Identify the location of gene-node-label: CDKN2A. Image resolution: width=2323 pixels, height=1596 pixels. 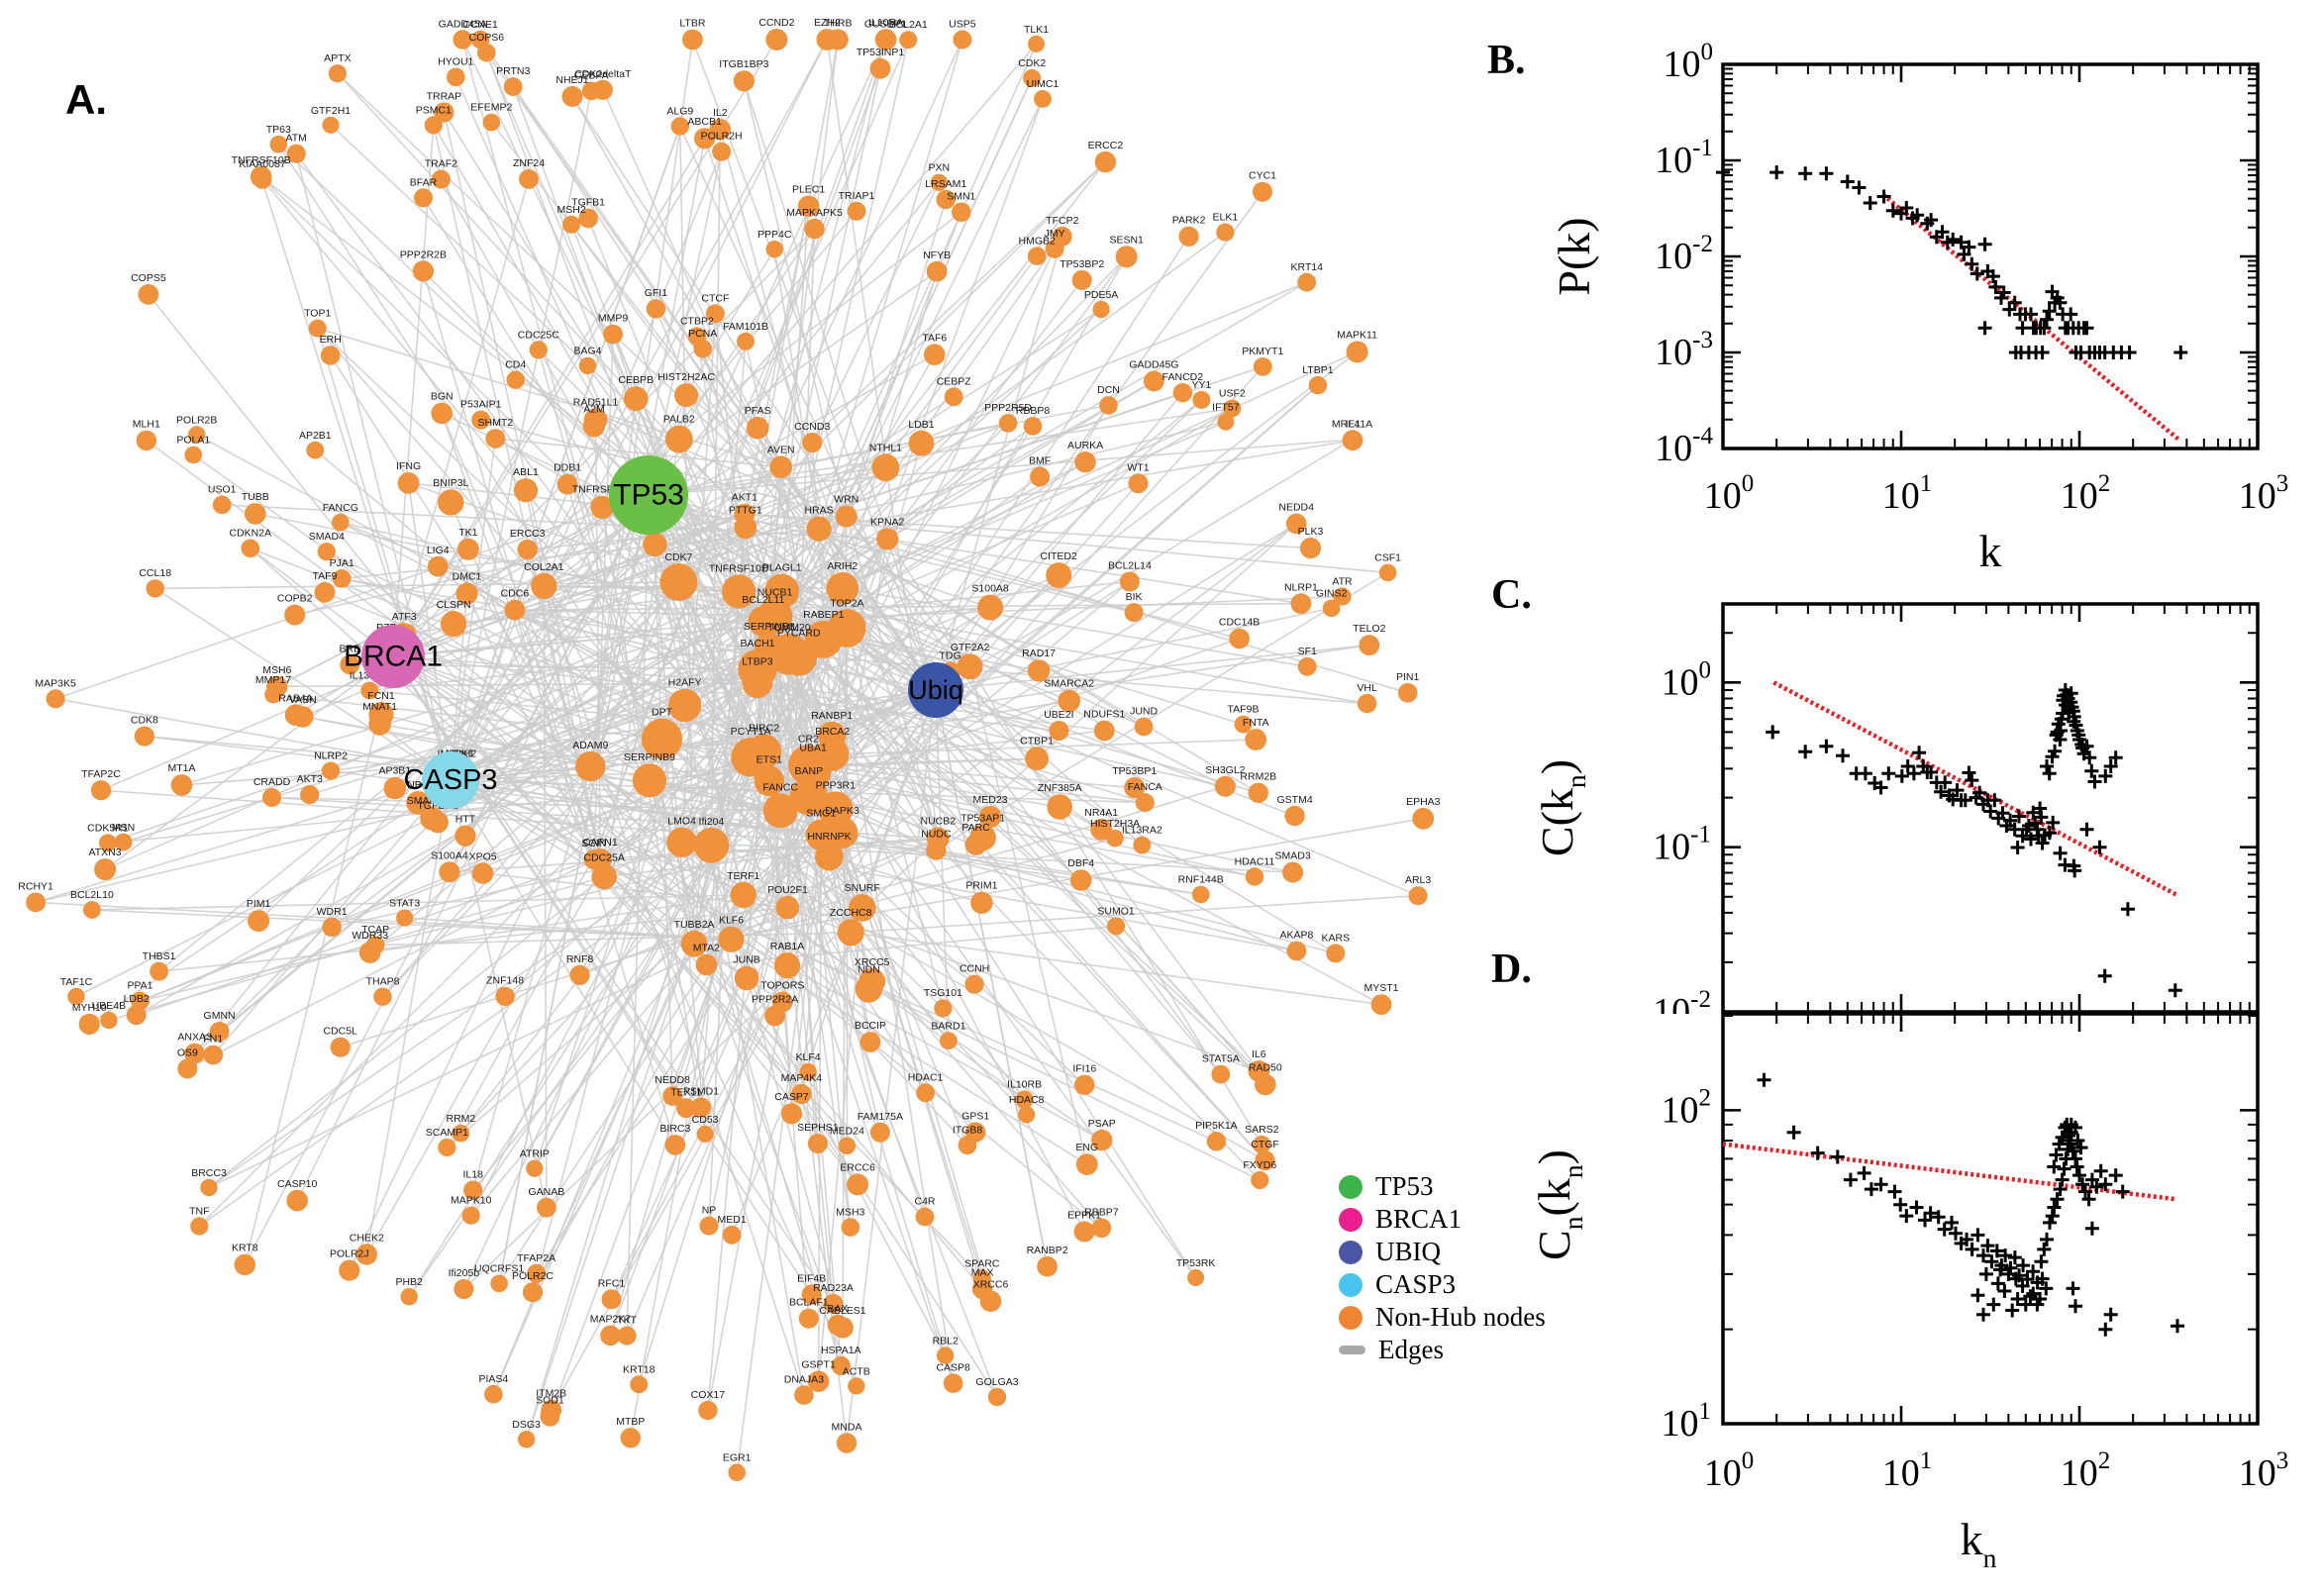
(250, 534).